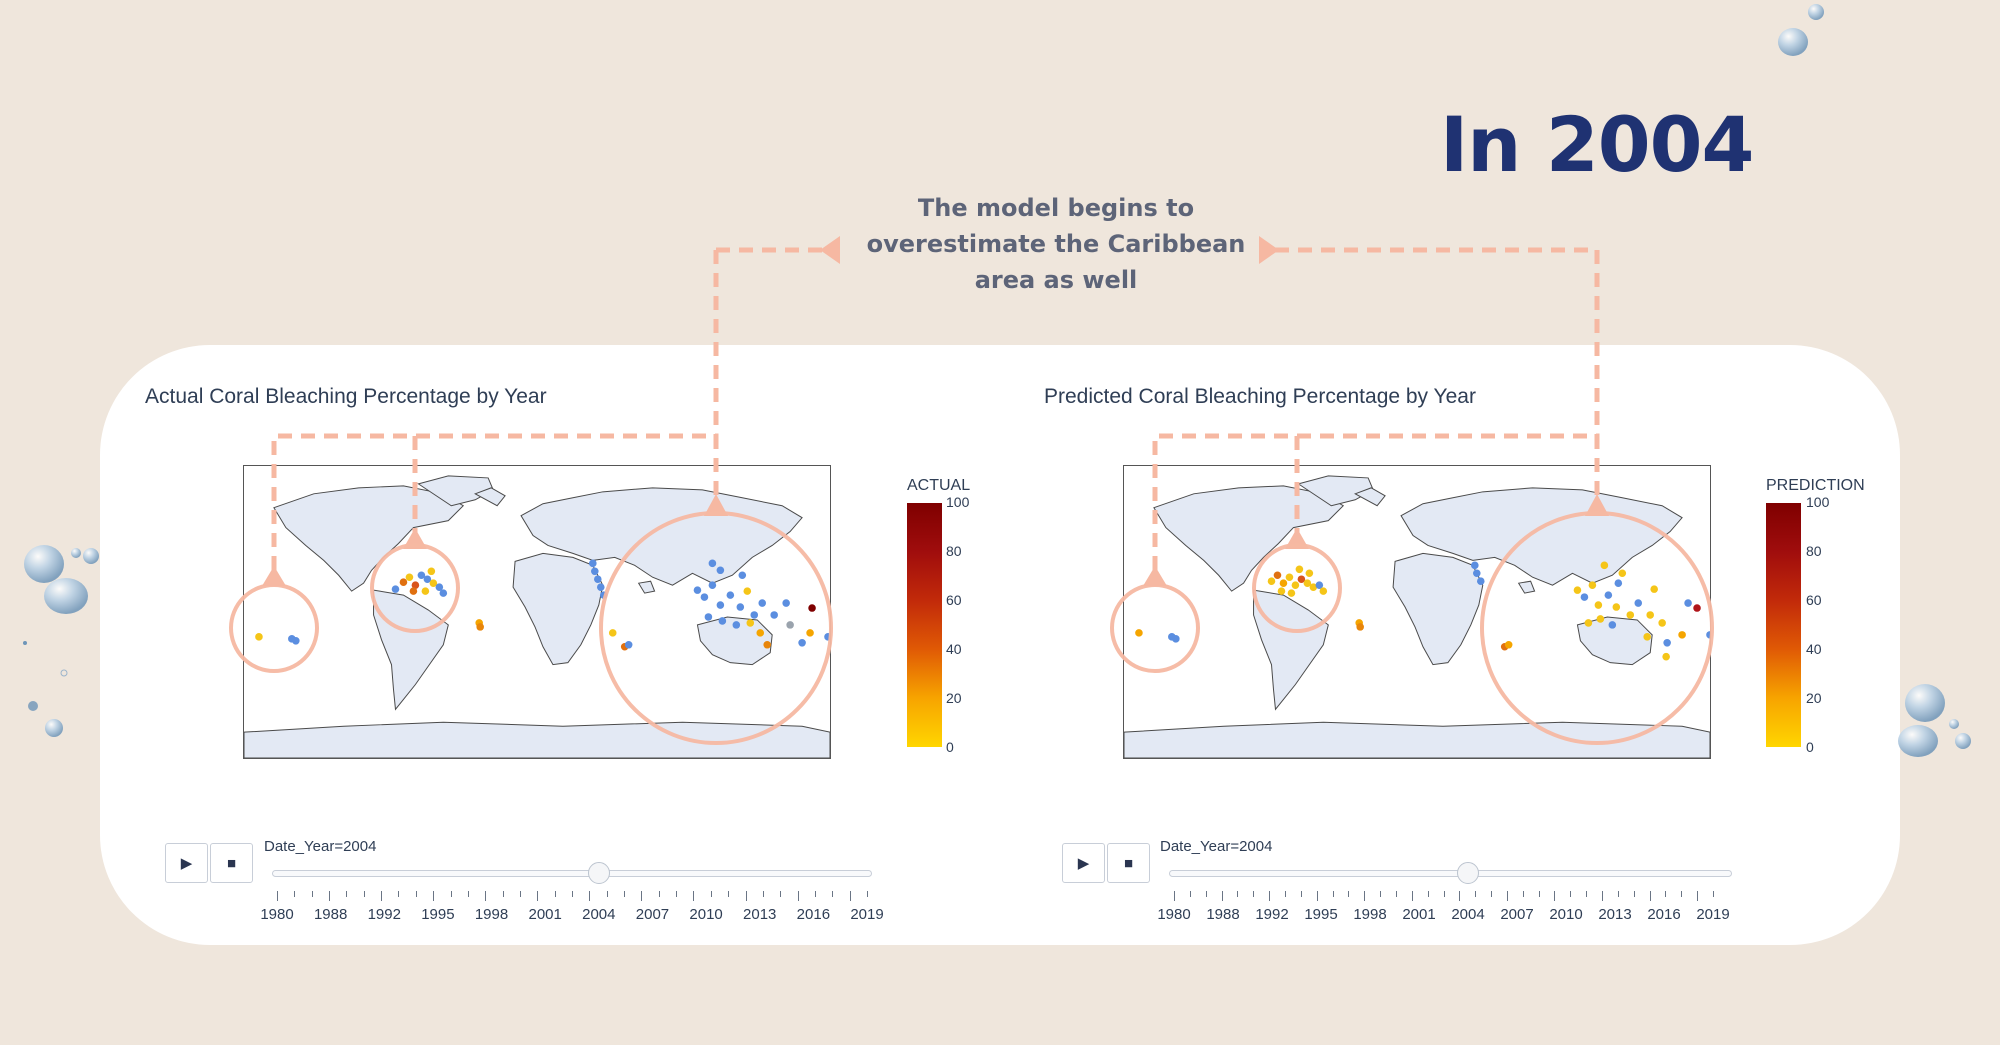 This screenshot has height=1045, width=2000. What do you see at coordinates (1417, 612) in the screenshot?
I see `predicted-world-map` at bounding box center [1417, 612].